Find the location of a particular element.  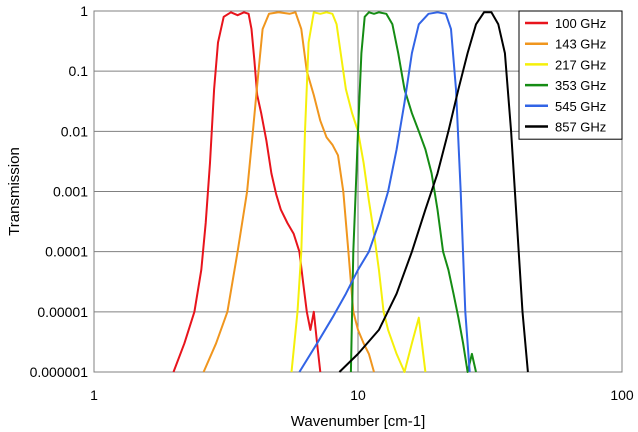

legend-label: 100 GHz is located at coordinates (580, 23).